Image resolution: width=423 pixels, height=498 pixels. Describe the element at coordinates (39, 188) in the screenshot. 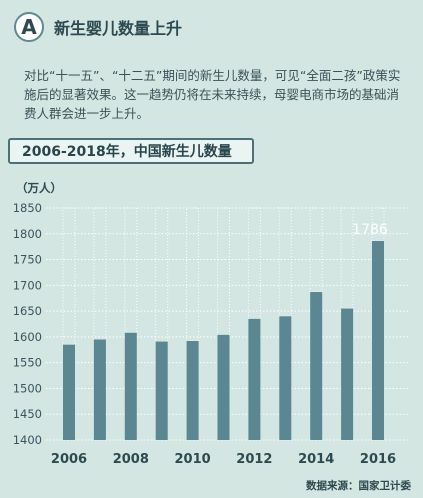

I see `y-axis-unit: （万人）` at that location.